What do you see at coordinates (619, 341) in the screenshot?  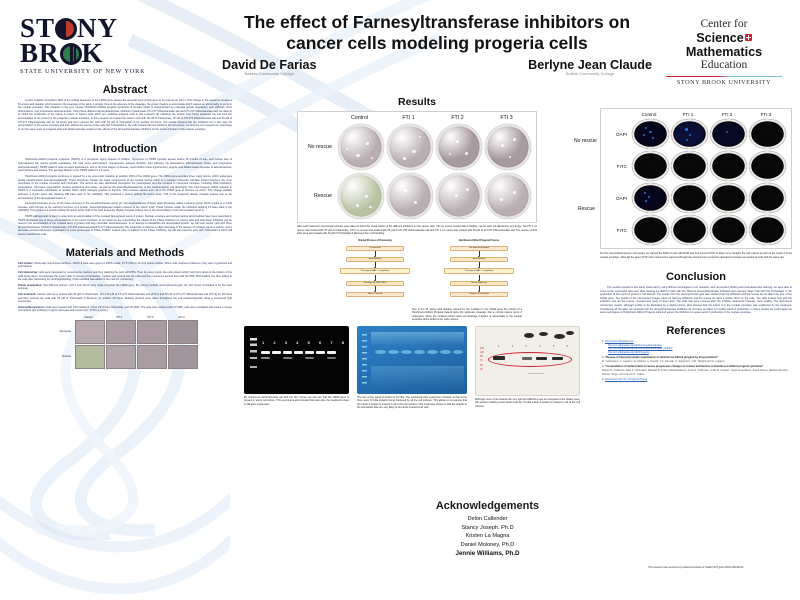 I see `ref-1-link-1: http://www.wikipedia.org/` at bounding box center [619, 341].